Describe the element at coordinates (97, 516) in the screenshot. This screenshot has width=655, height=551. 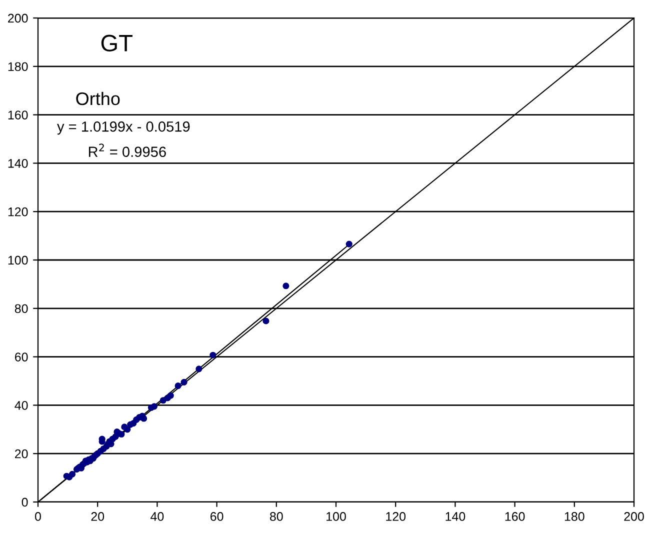
I see `x-tick-label: 20` at that location.